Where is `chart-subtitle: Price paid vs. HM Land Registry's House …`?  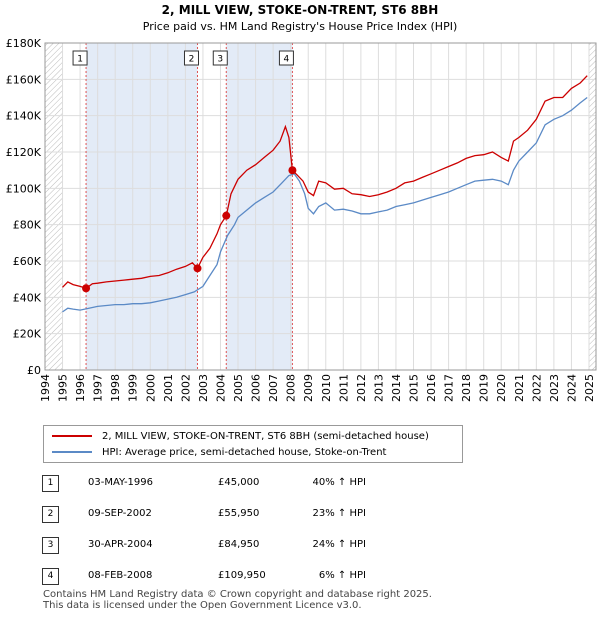 chart-subtitle: Price paid vs. HM Land Registry's House … is located at coordinates (300, 26).